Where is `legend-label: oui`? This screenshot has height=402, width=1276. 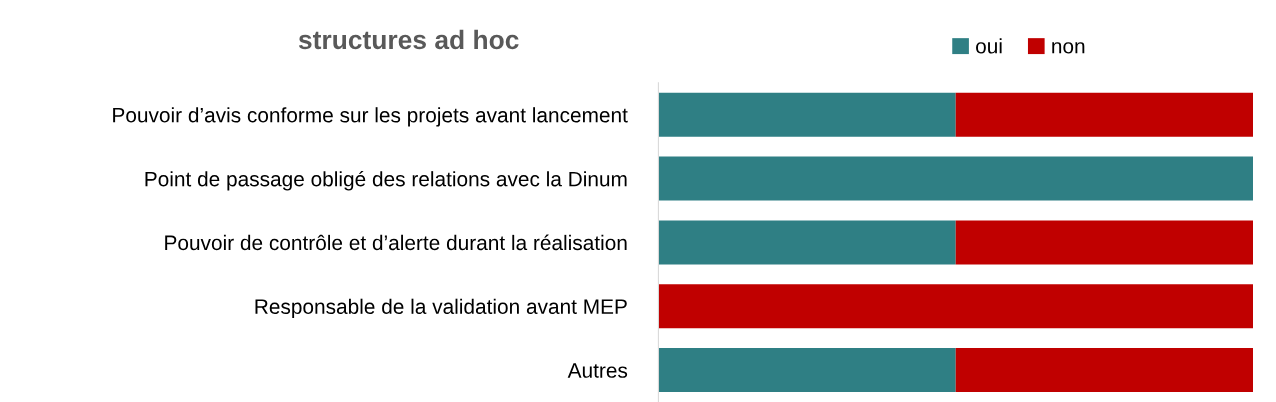 legend-label: oui is located at coordinates (989, 46).